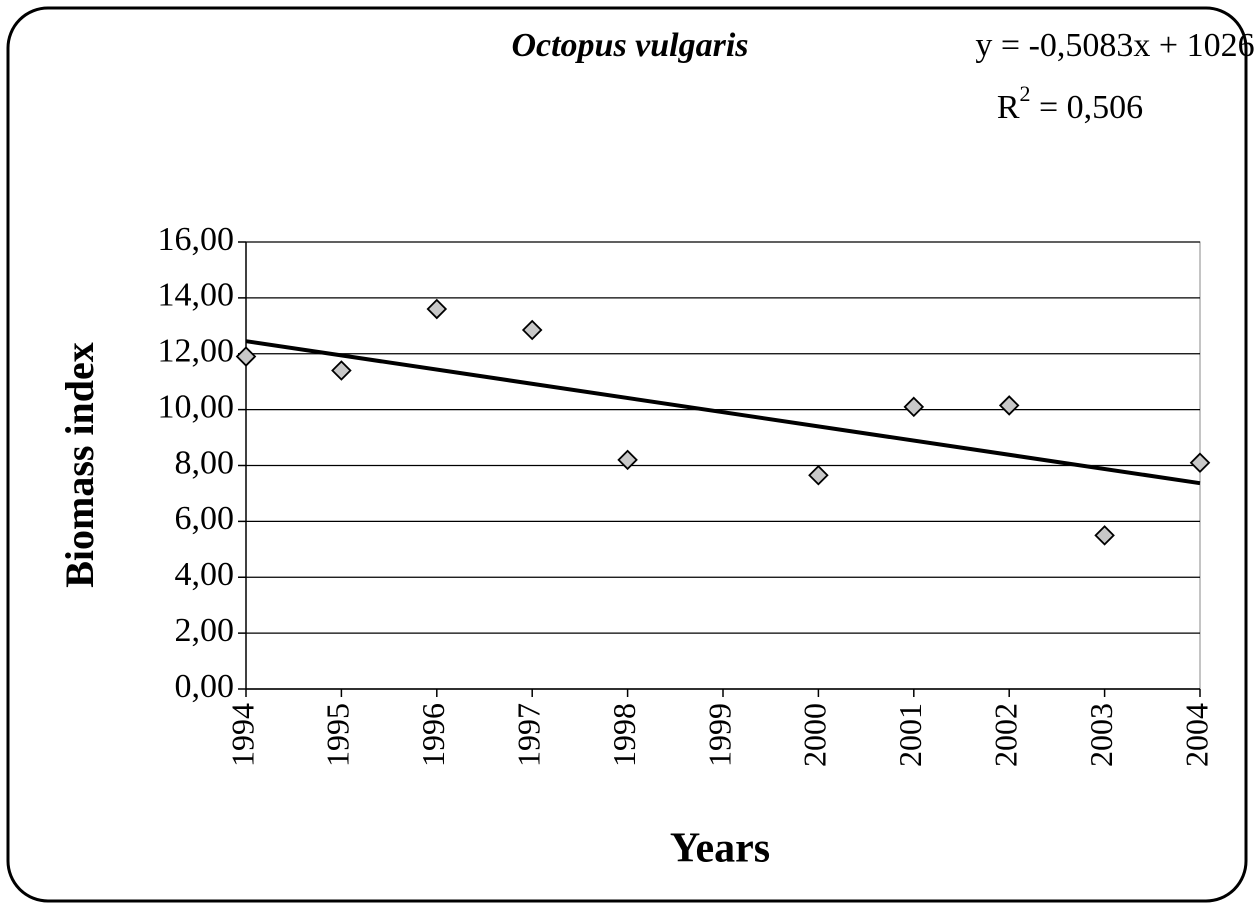 This screenshot has width=1254, height=911. I want to click on chart-title: Octopus vulgaris, so click(629, 45).